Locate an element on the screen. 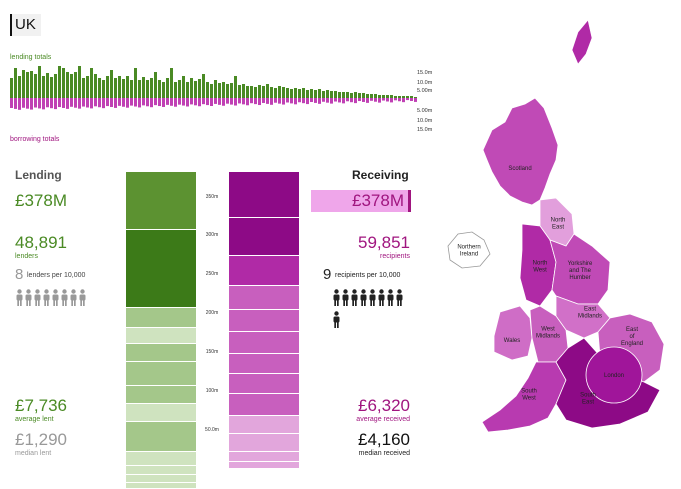 The width and height of the screenshot is (681, 489). region-london is located at coordinates (614, 375).